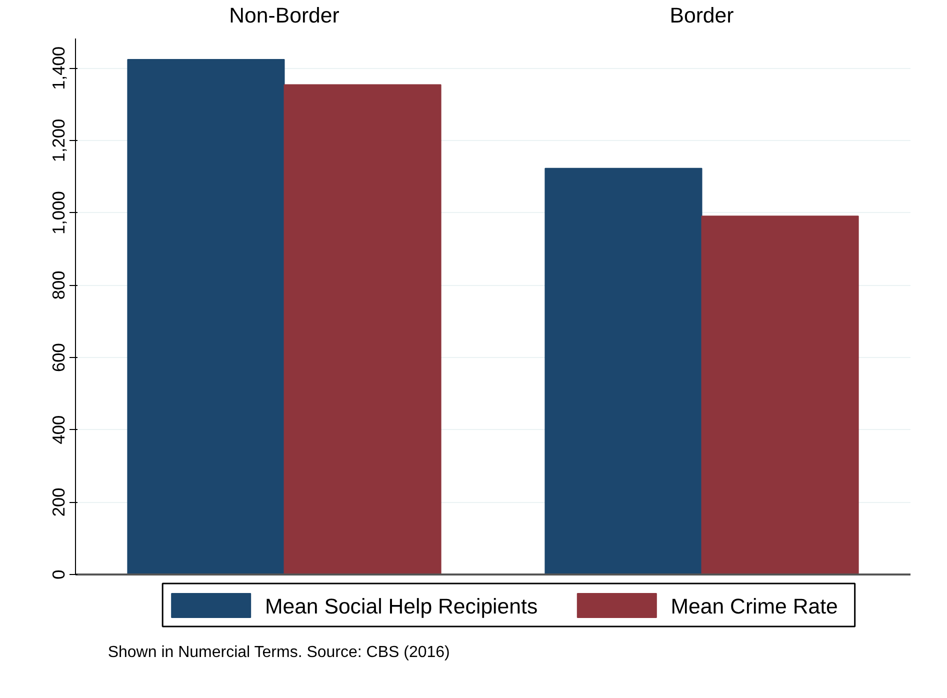 The height and width of the screenshot is (698, 947). What do you see at coordinates (58, 502) in the screenshot?
I see `y-tick-label: 200` at bounding box center [58, 502].